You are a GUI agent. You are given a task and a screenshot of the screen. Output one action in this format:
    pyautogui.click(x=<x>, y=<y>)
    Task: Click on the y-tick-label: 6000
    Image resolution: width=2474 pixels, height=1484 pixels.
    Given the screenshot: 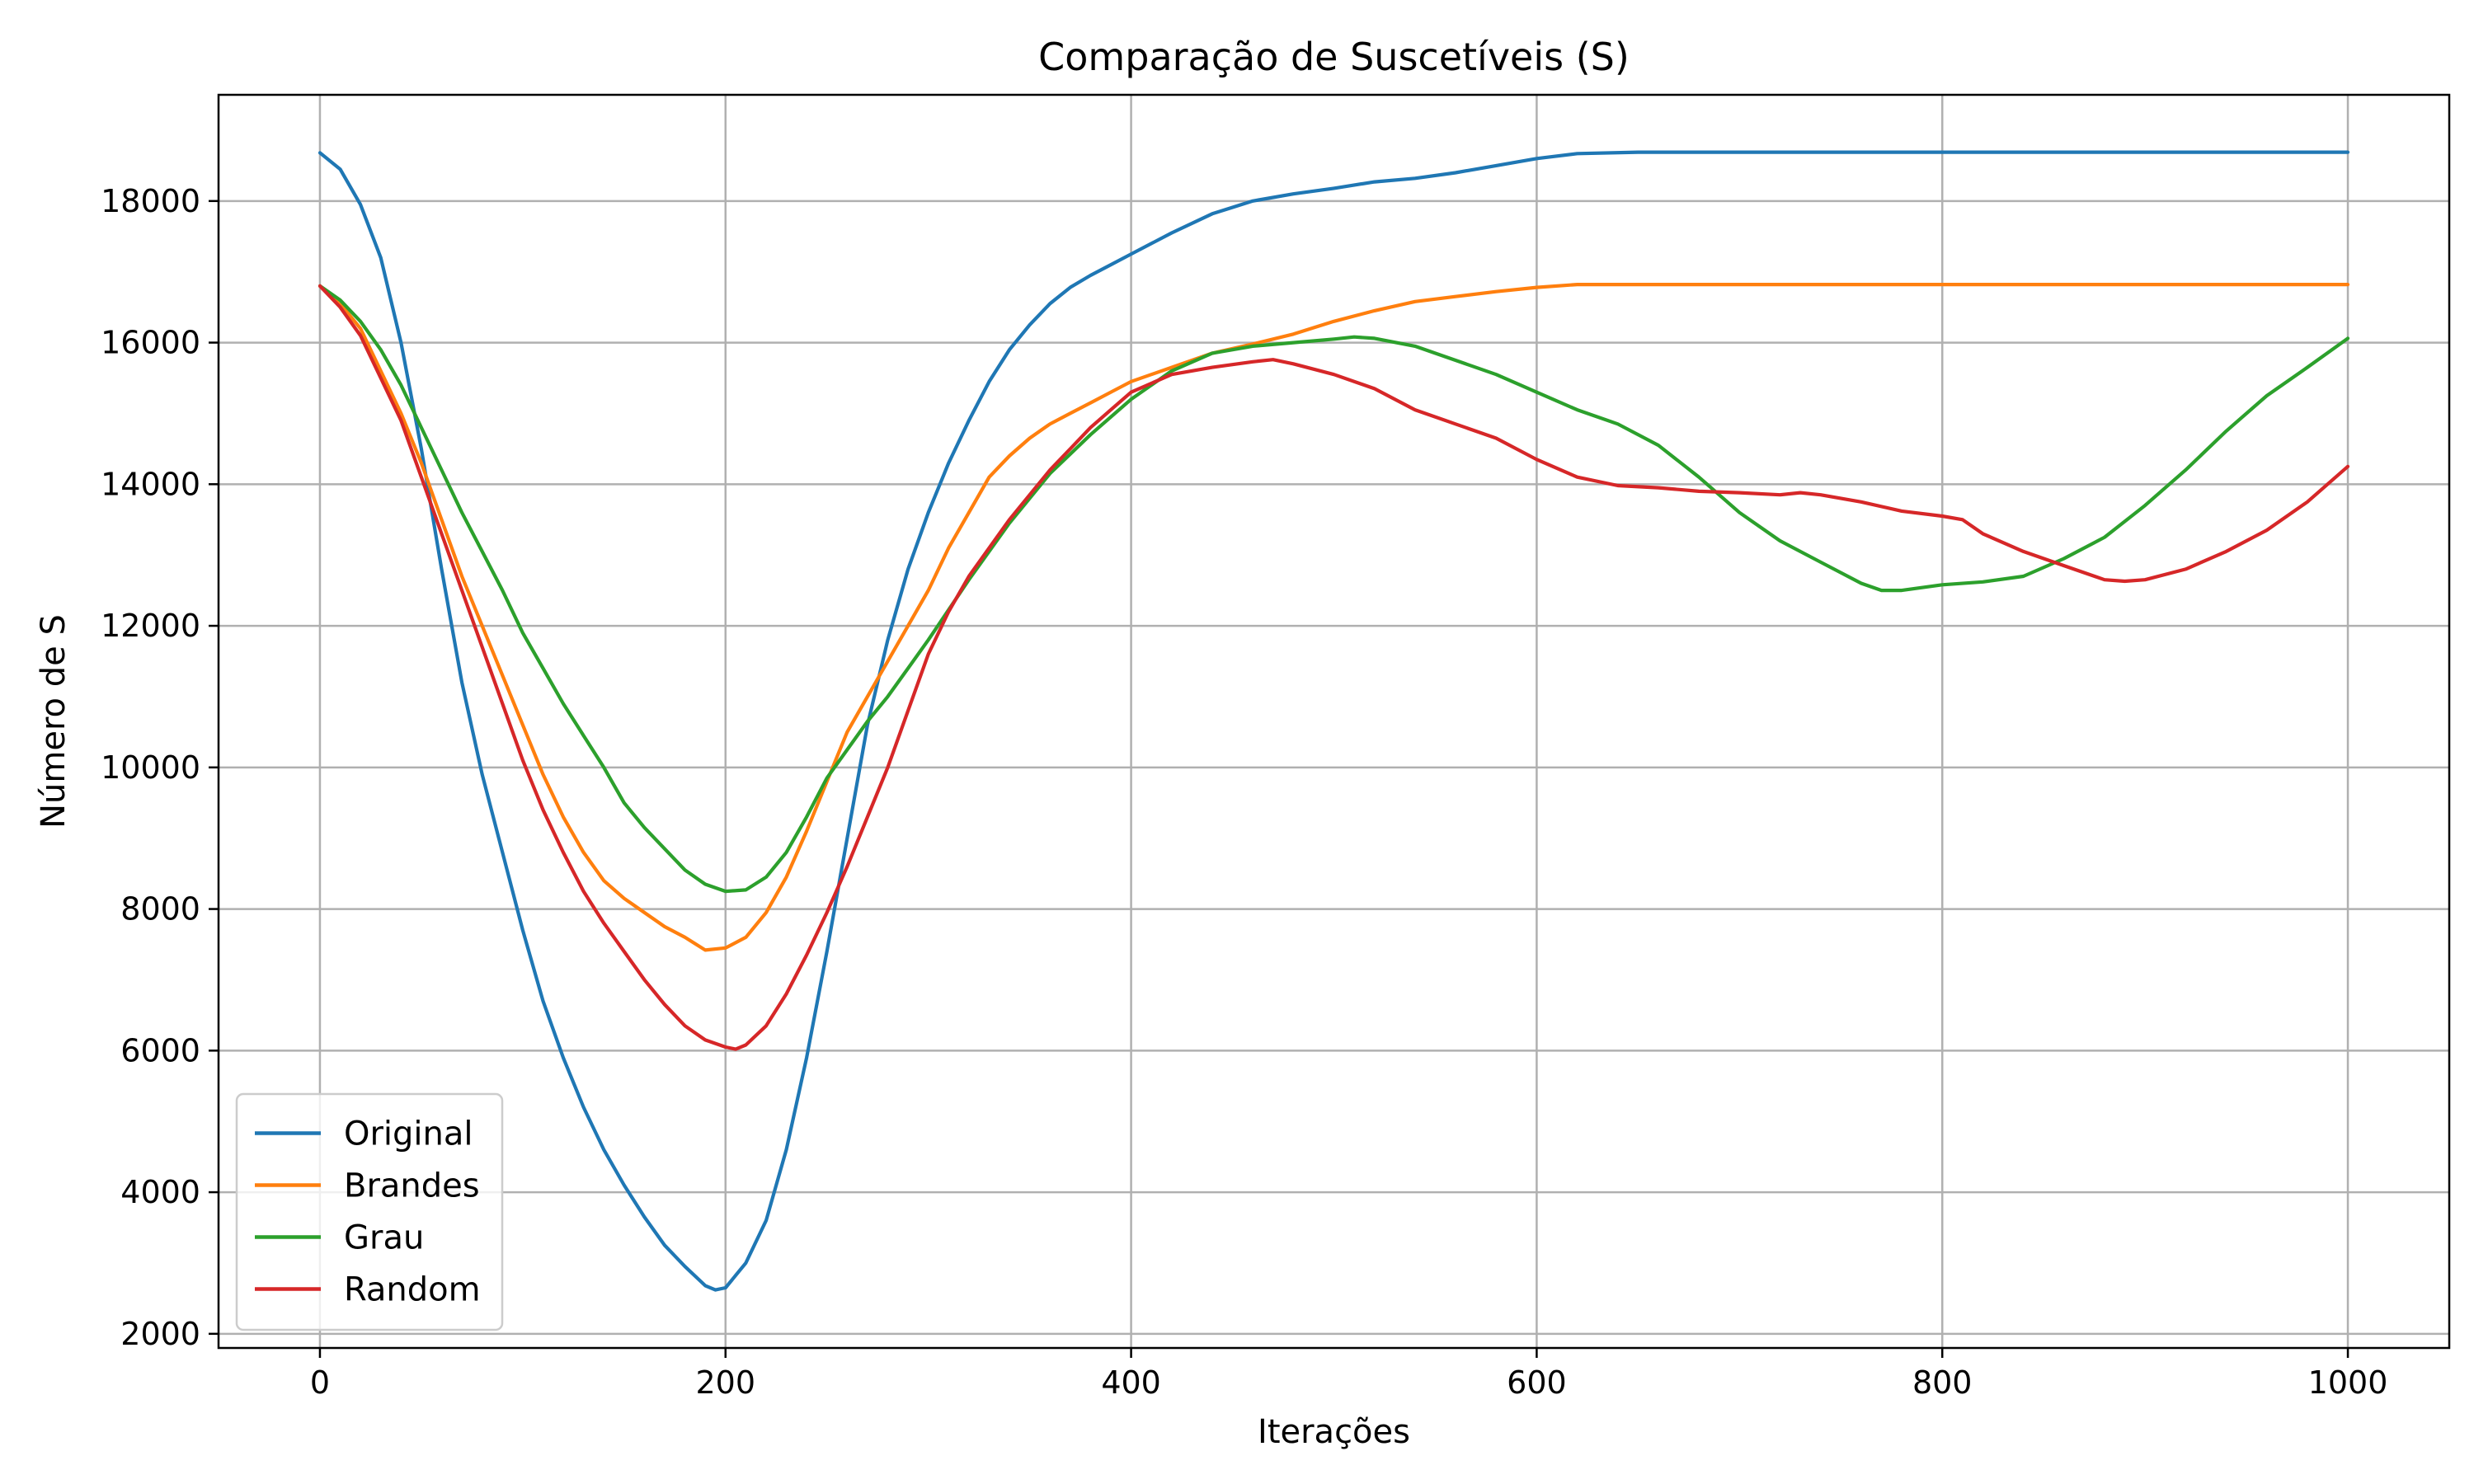 What is the action you would take?
    pyautogui.click(x=160, y=1050)
    